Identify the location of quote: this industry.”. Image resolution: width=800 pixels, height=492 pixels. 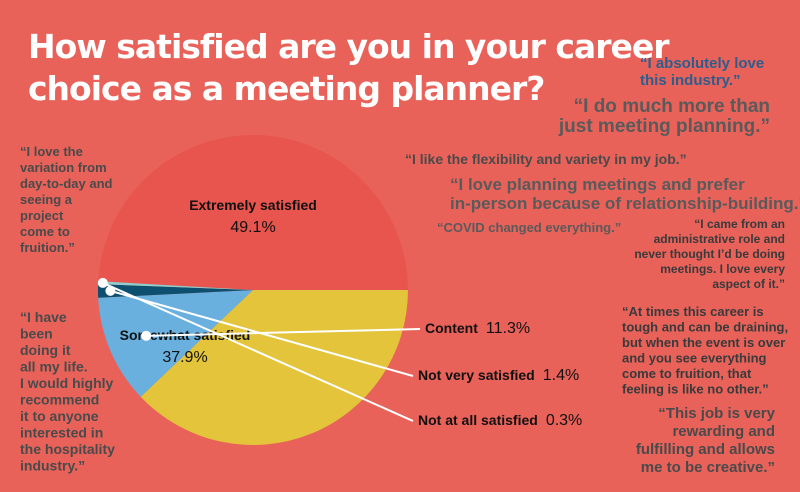
(690, 80).